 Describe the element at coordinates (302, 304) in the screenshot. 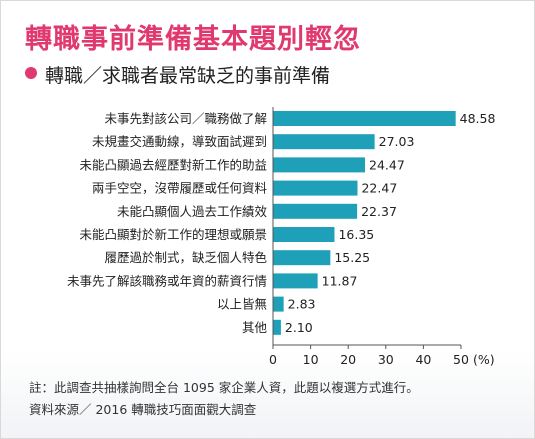

I see `value-label: 2.83` at that location.